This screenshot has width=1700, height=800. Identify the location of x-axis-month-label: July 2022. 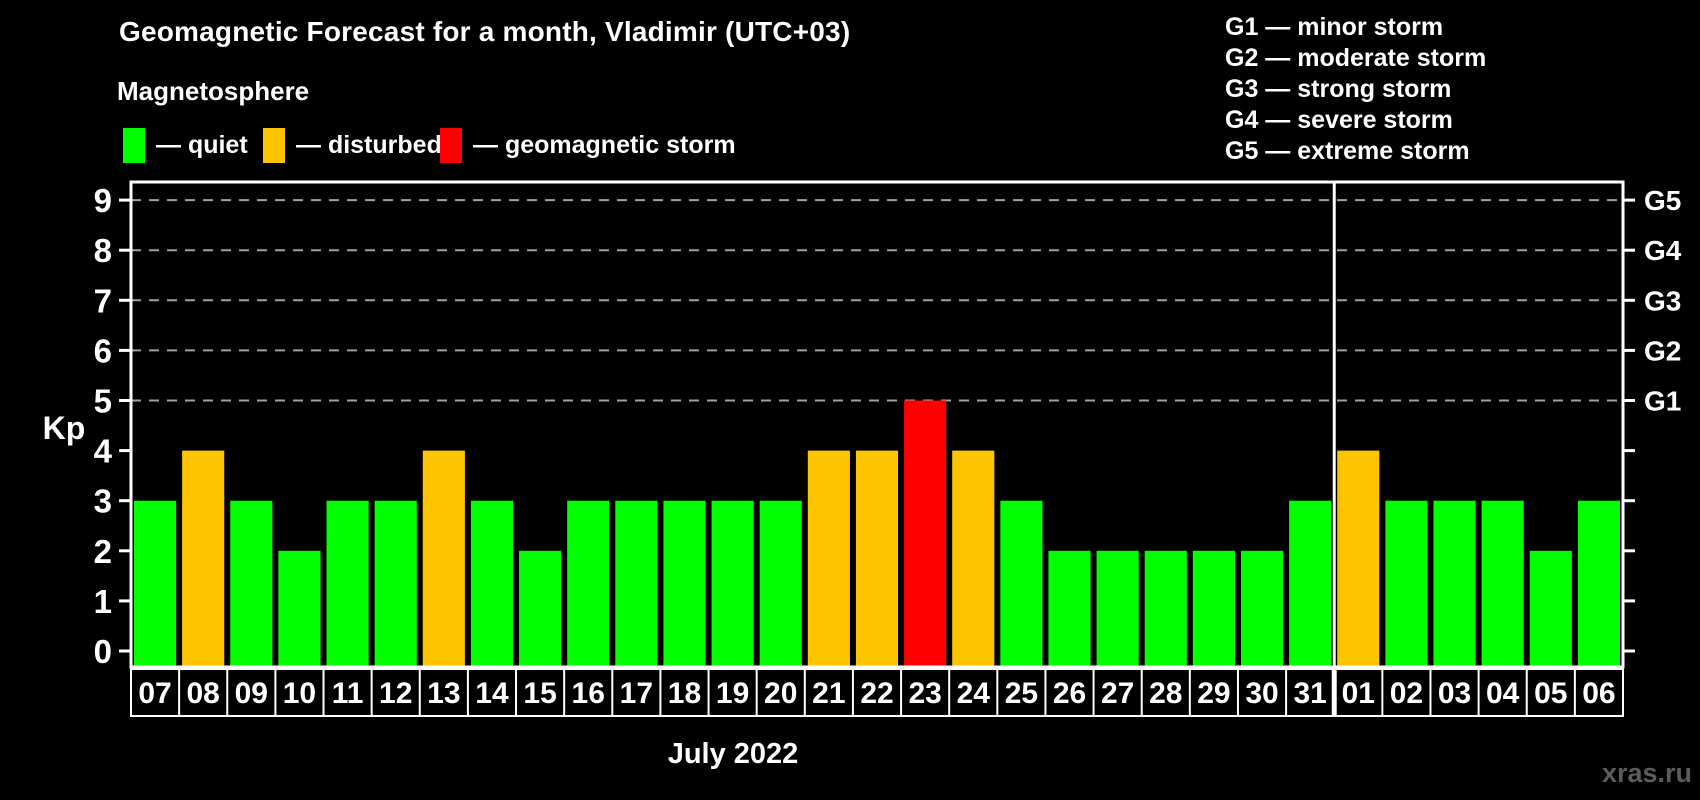
(733, 754).